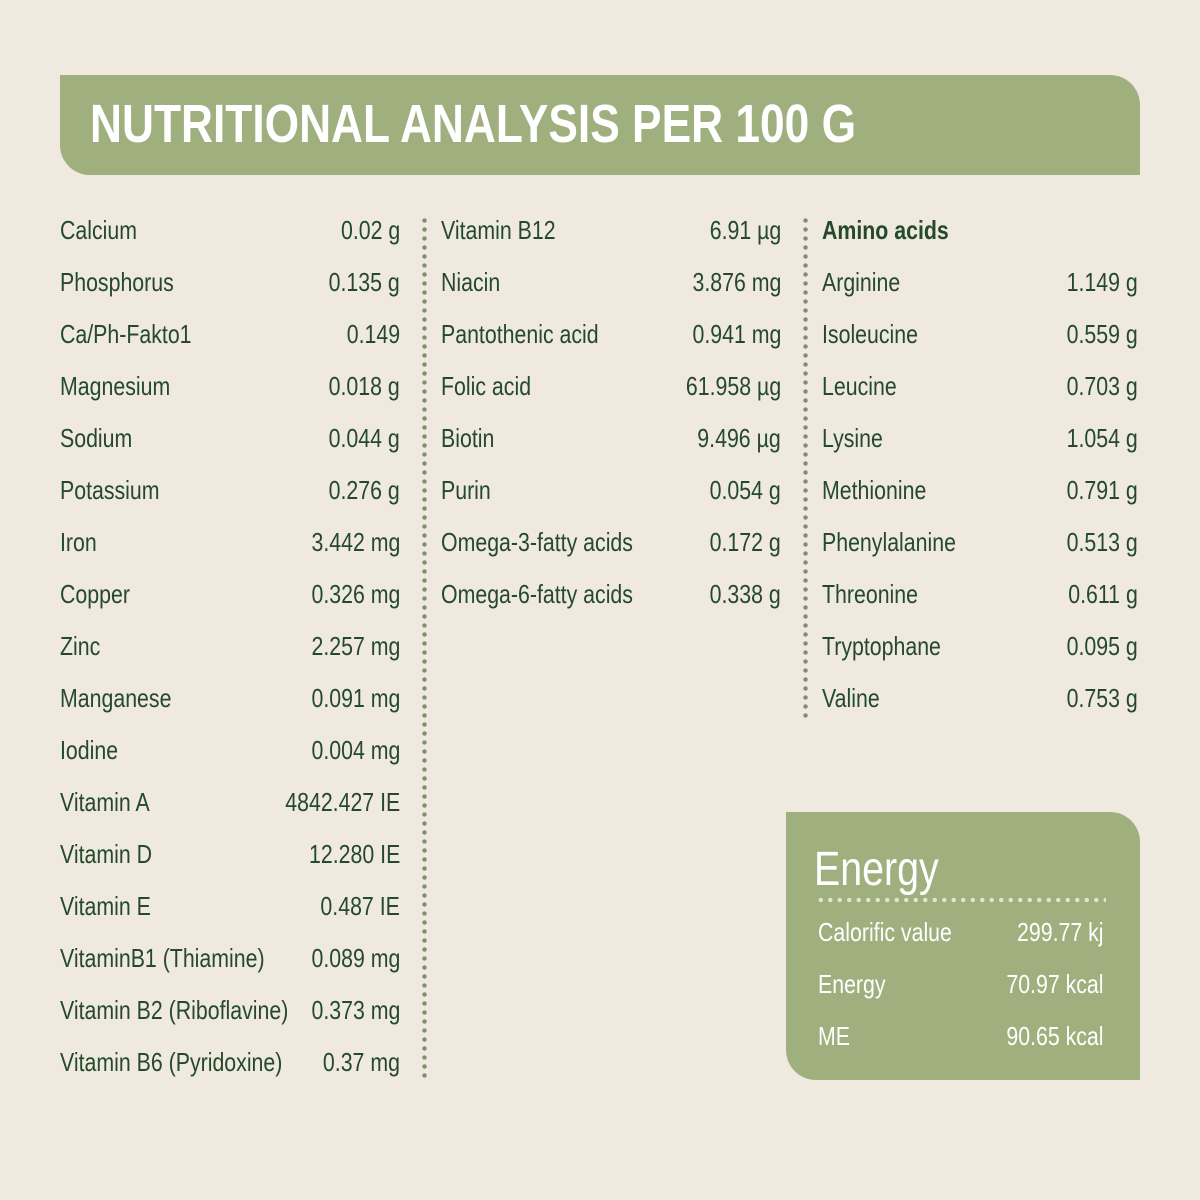 The image size is (1200, 1200). Describe the element at coordinates (876, 869) in the screenshot. I see `energy-title: Energy` at that location.